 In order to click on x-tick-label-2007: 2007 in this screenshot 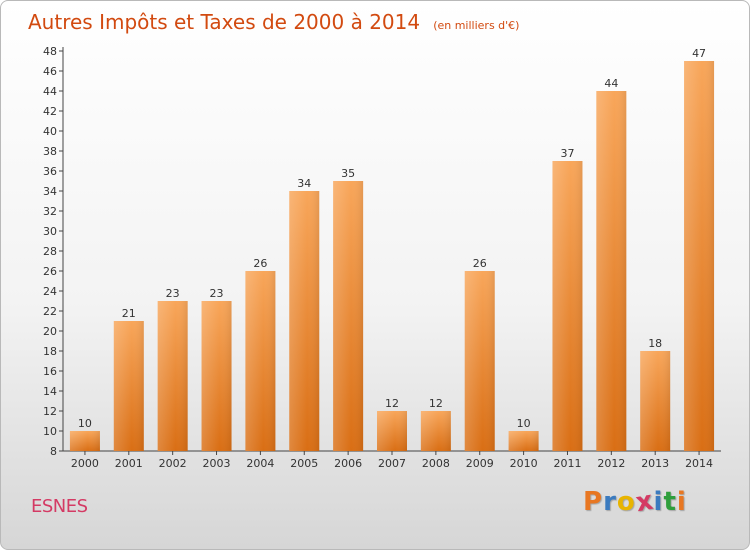, I will do `click(392, 463)`.